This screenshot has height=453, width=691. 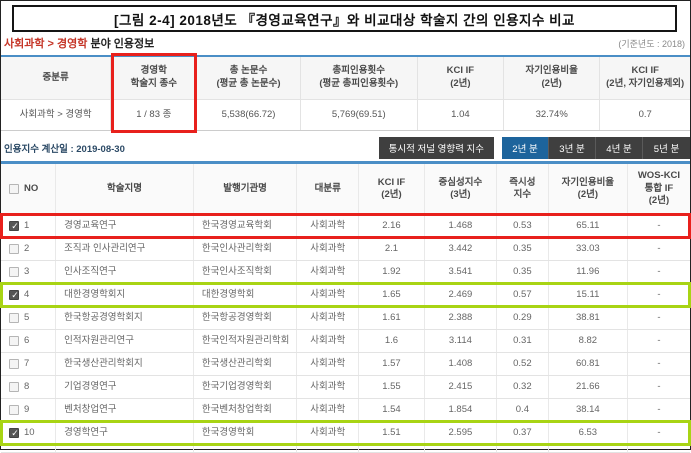 I want to click on row-no-cell: 3, so click(x=29, y=272).